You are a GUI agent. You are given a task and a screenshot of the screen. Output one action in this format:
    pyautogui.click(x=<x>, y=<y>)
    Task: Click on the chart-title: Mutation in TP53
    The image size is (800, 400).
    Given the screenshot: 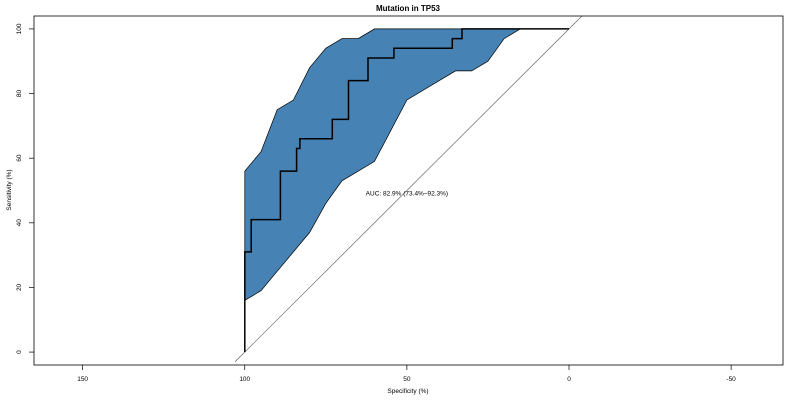 What is the action you would take?
    pyautogui.click(x=408, y=8)
    